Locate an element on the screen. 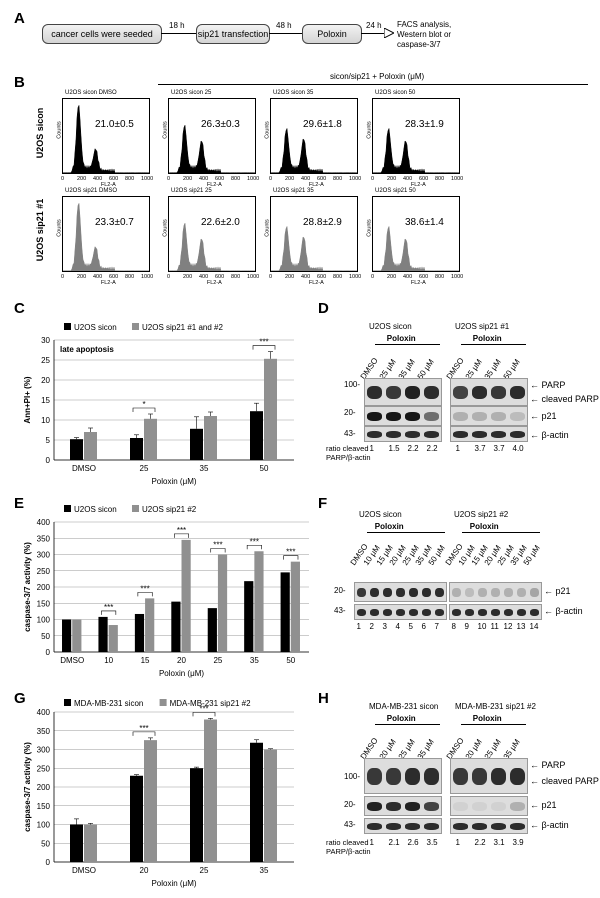 The width and height of the screenshot is (600, 898). panel-label-c: C is located at coordinates (19, 308).